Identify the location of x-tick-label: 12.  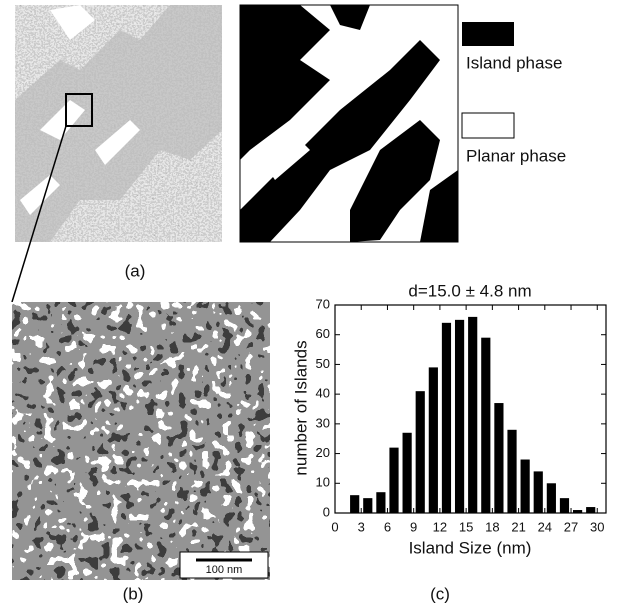
(440, 526).